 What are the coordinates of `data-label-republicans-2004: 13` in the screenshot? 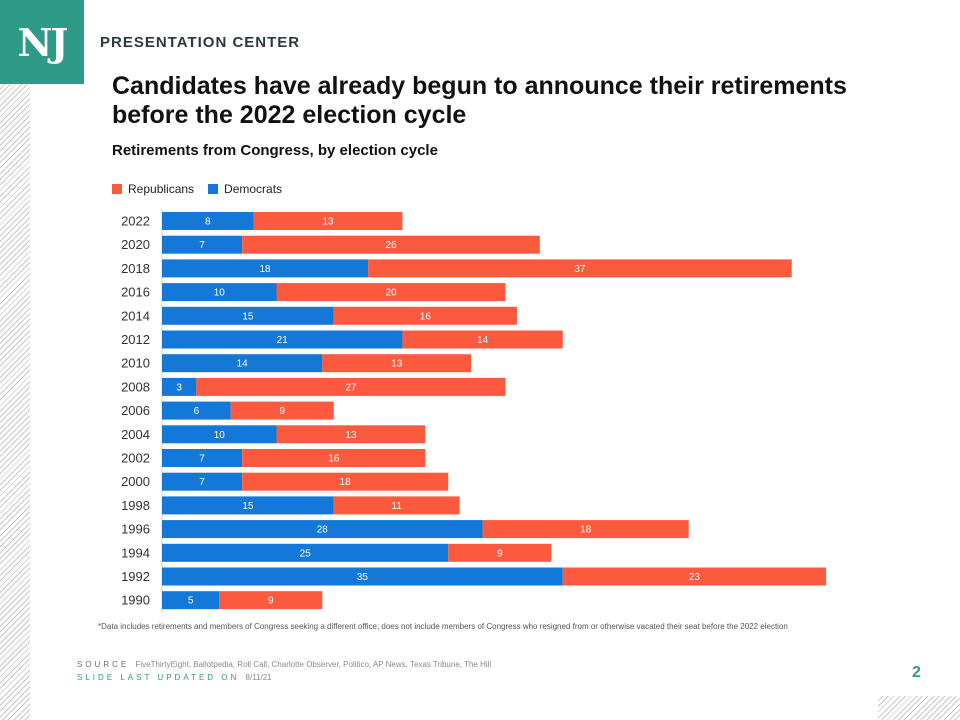 It's located at (351, 435).